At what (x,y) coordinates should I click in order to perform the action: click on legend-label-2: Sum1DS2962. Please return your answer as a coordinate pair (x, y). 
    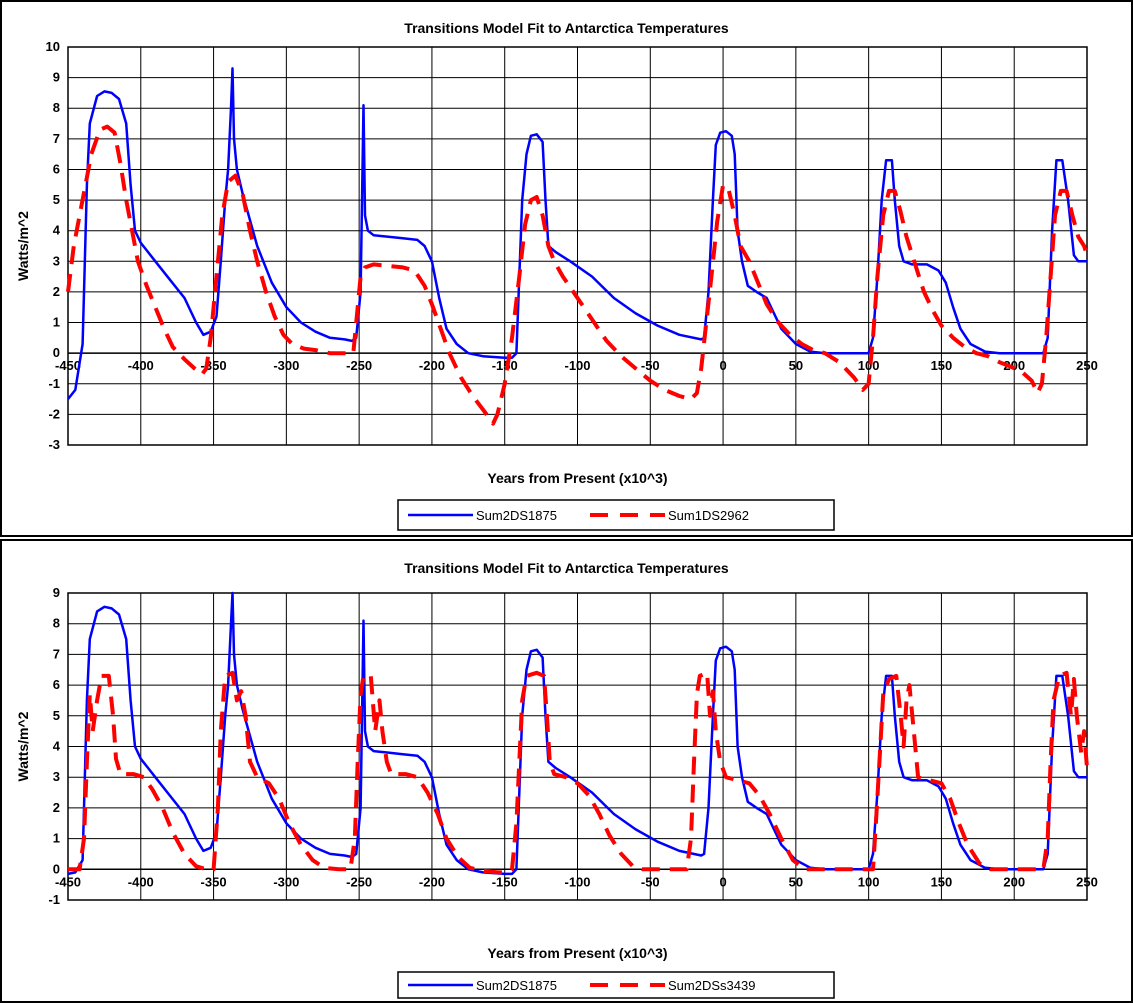
    Looking at the image, I should click on (708, 515).